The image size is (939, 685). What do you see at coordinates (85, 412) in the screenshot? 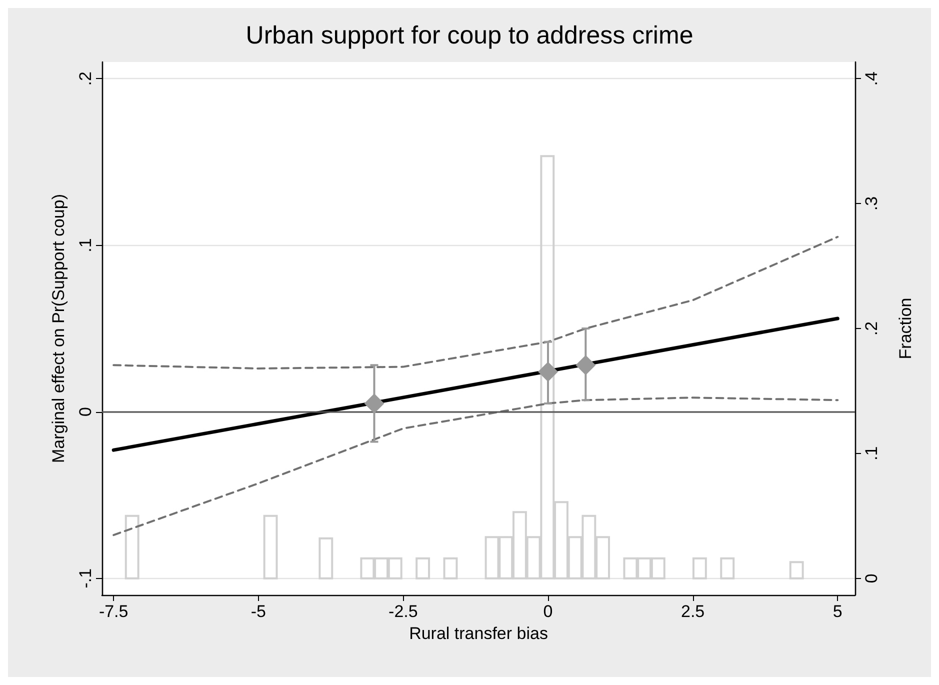
I see `y-tick-label: 0` at bounding box center [85, 412].